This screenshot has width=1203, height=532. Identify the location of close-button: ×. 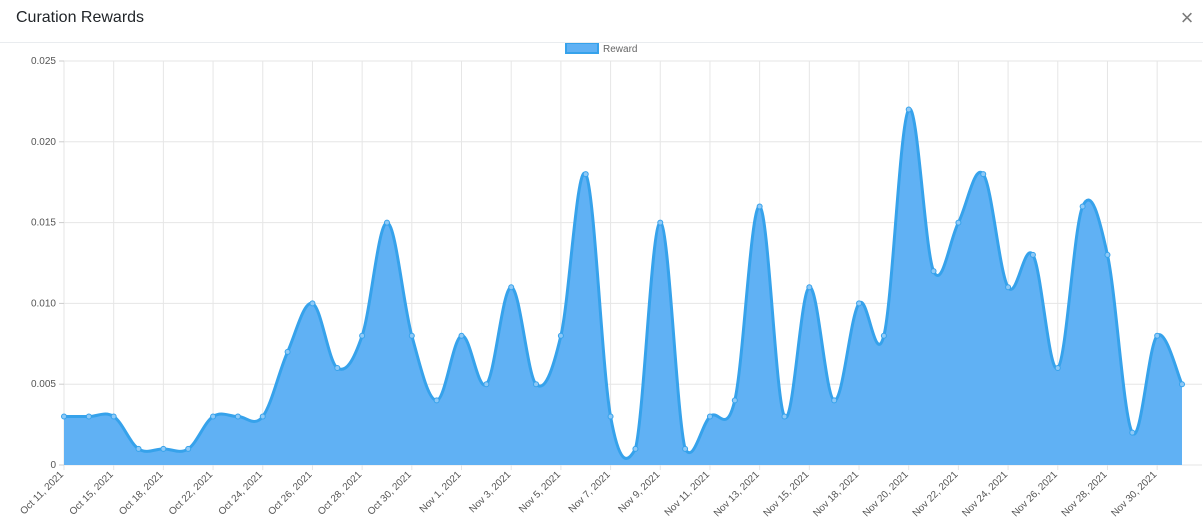
(1187, 17).